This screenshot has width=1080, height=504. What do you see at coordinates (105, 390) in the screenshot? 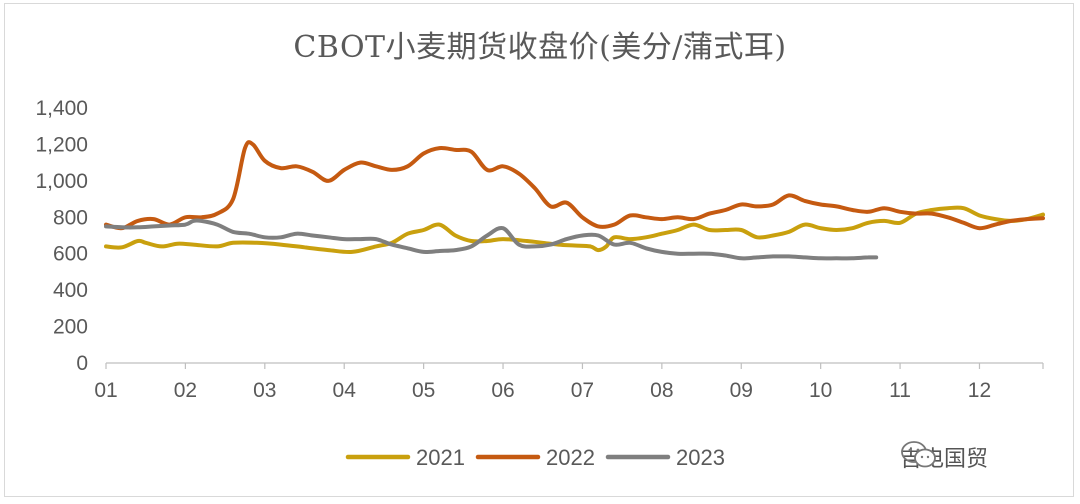
I see `x-tick-label: 01` at bounding box center [105, 390].